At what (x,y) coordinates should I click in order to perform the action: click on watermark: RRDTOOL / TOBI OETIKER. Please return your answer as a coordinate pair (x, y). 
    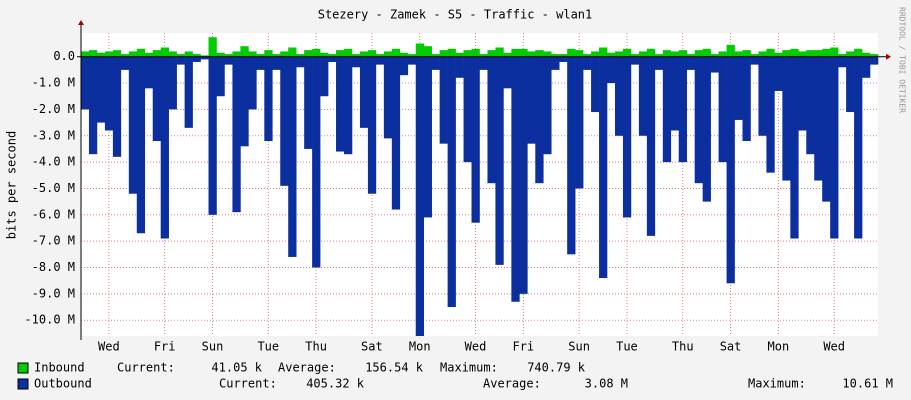
    Looking at the image, I should click on (902, 60).